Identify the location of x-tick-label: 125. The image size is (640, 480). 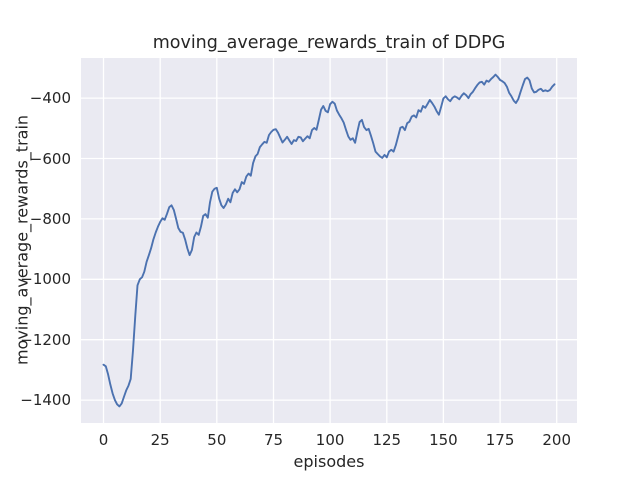
(387, 440).